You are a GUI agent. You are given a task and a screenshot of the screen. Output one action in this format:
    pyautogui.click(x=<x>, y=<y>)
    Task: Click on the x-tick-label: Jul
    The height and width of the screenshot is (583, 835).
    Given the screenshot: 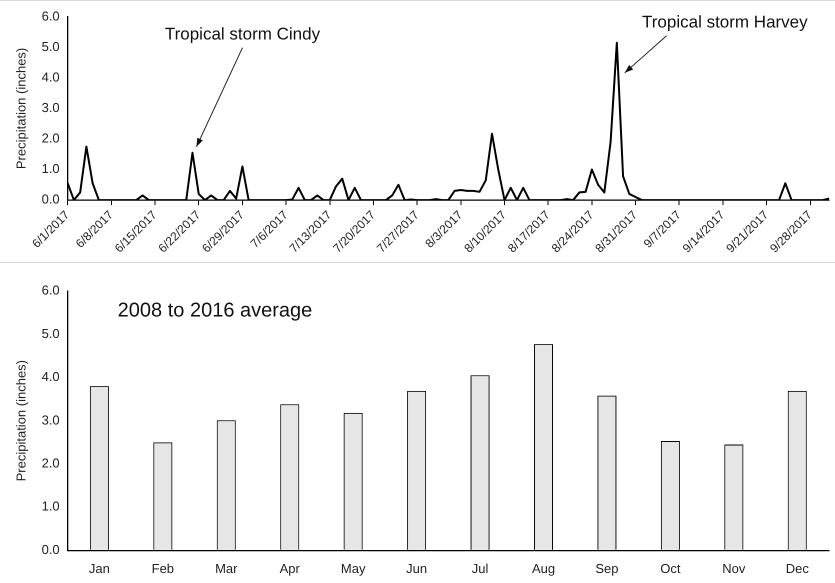 What is the action you would take?
    pyautogui.click(x=480, y=568)
    